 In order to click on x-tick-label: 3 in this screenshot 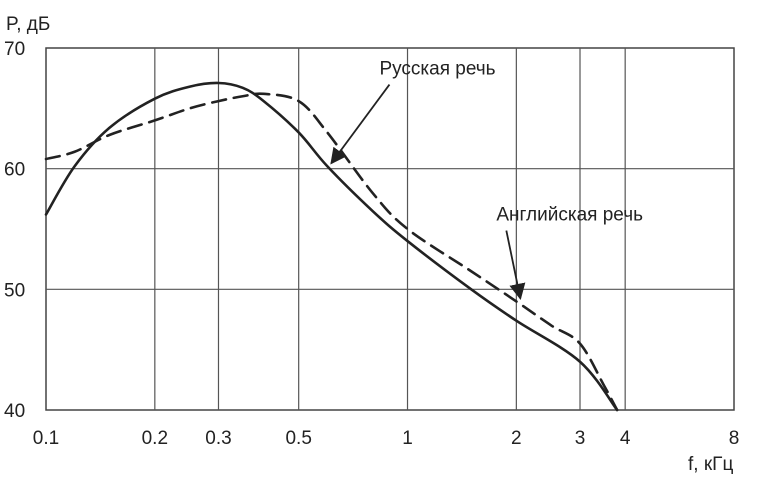, I will do `click(580, 438)`.